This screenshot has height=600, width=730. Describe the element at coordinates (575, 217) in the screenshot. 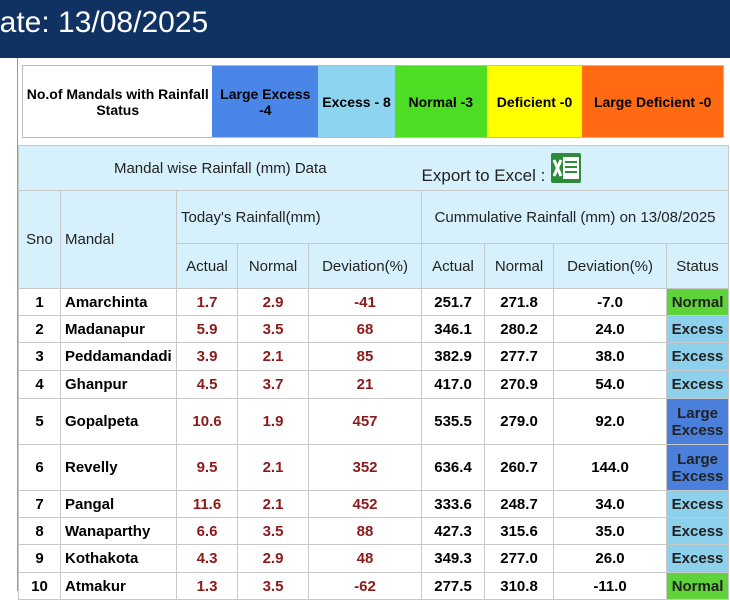

I see `column-header: Cummulative Rainfall (mm) on 13/08/2025` at that location.